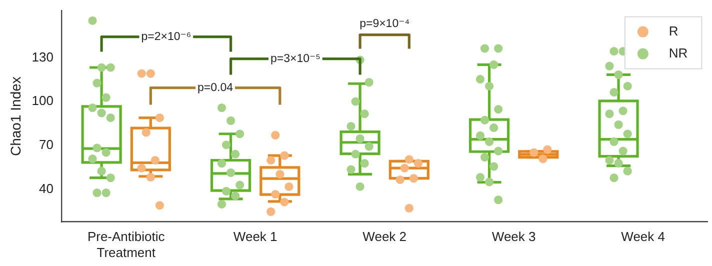 Image resolution: width=712 pixels, height=266 pixels. I want to click on y-tick-label: 100, so click(43, 100).